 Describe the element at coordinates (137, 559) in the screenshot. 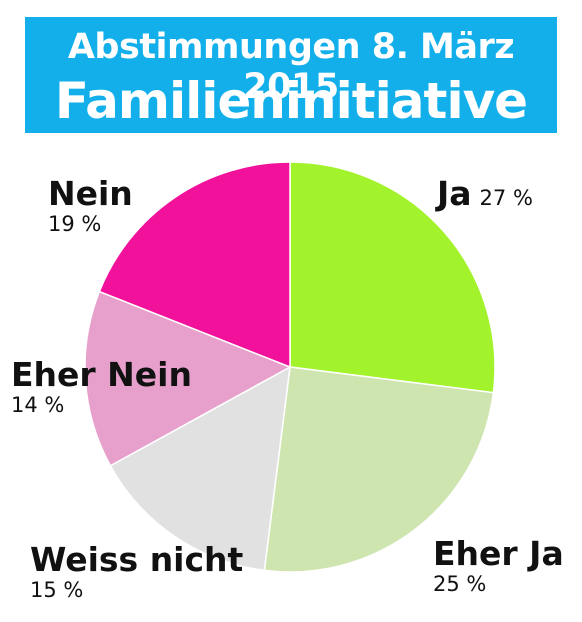

I see `label-weiss-nicht-name: Weiss nicht` at that location.